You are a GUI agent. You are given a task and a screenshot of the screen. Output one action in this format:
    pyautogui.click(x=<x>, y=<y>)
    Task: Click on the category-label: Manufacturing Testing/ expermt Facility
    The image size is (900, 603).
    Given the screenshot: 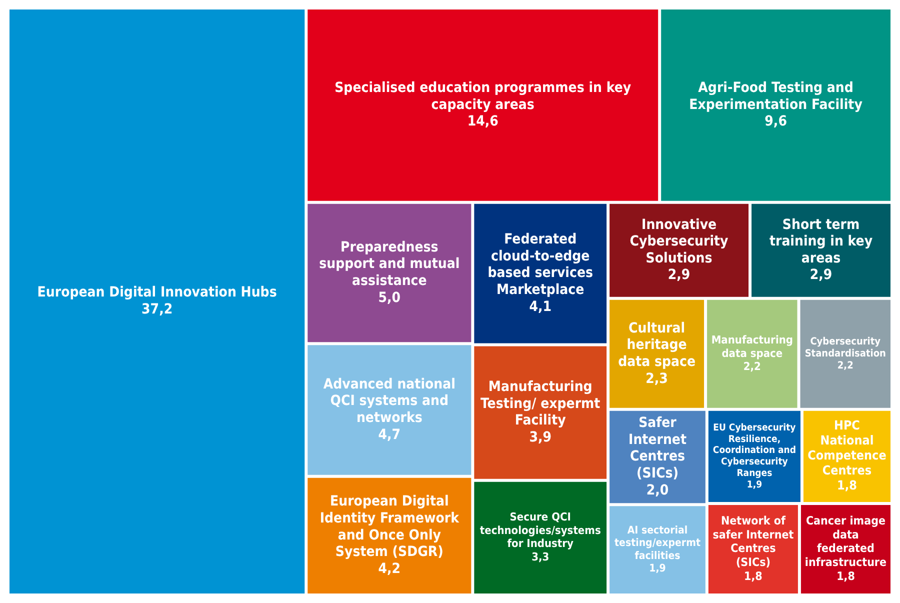 What is the action you would take?
    pyautogui.click(x=540, y=404)
    